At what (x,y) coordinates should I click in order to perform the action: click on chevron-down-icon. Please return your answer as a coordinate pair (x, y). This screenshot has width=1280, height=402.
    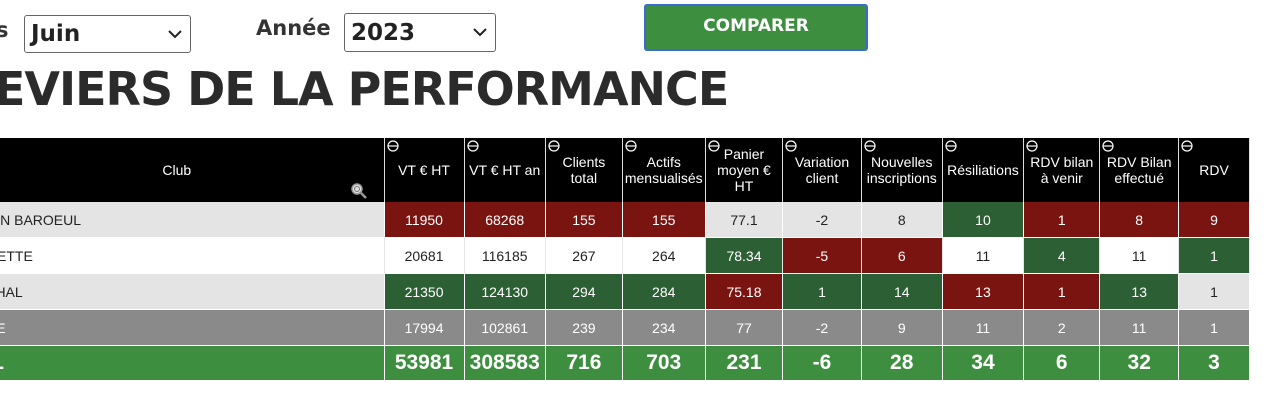
    Looking at the image, I should click on (175, 34).